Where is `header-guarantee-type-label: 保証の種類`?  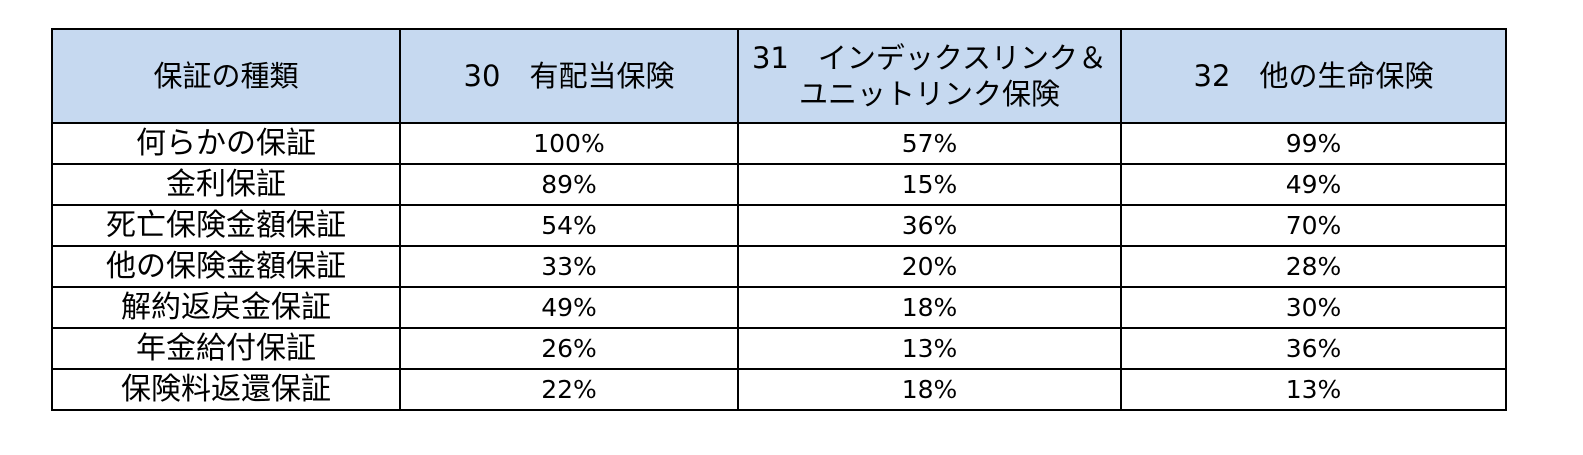 header-guarantee-type-label: 保証の種類 is located at coordinates (226, 76).